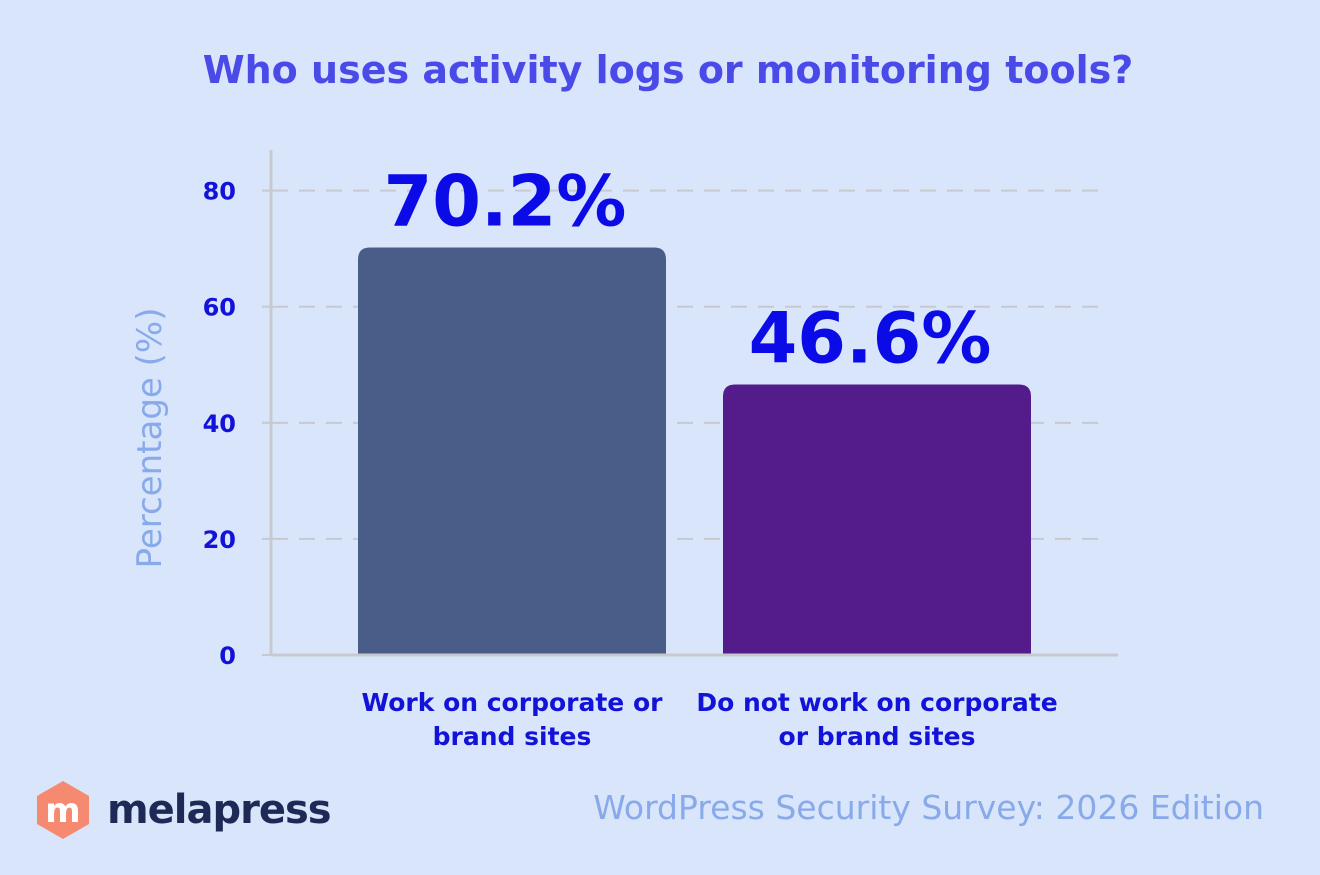 This screenshot has width=1320, height=875. I want to click on data-label: 46.6%, so click(870, 339).